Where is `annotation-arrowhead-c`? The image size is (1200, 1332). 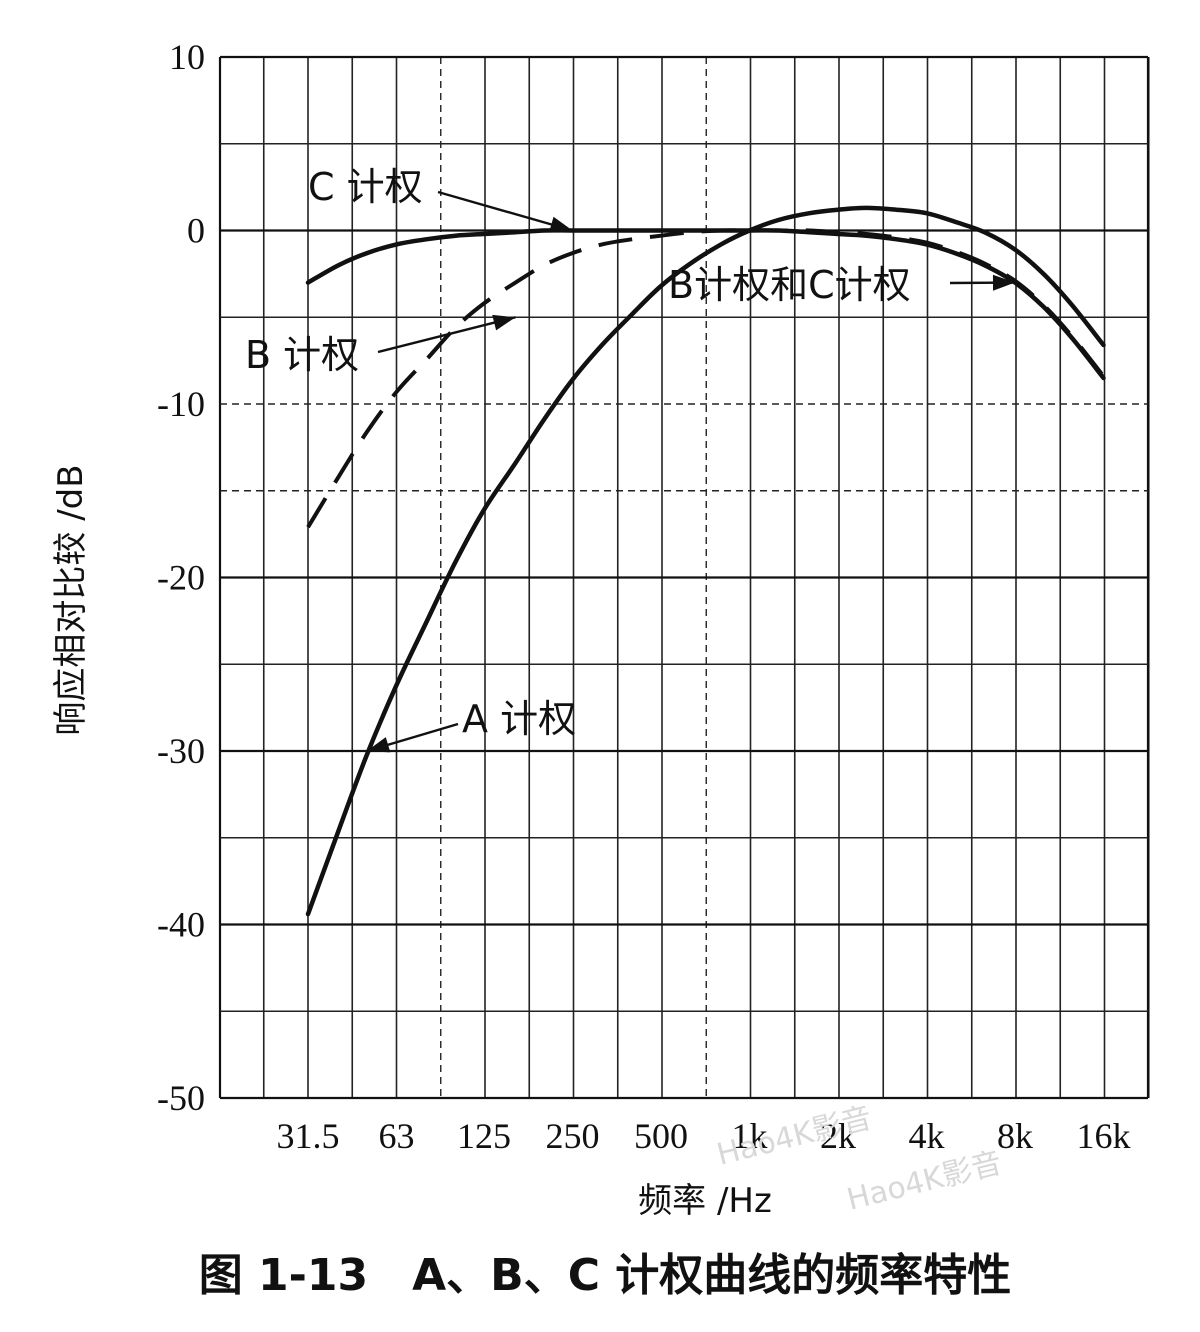 annotation-arrowhead-c is located at coordinates (561, 224).